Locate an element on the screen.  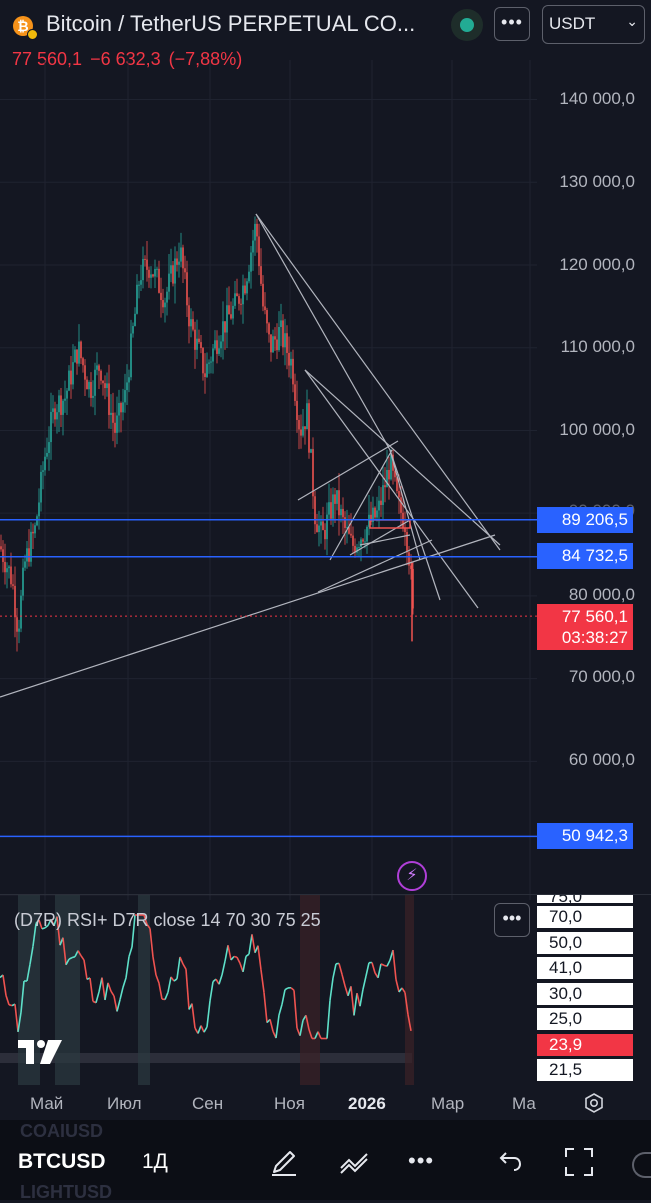
rsi-axis-label: 30,0 is located at coordinates (585, 994).